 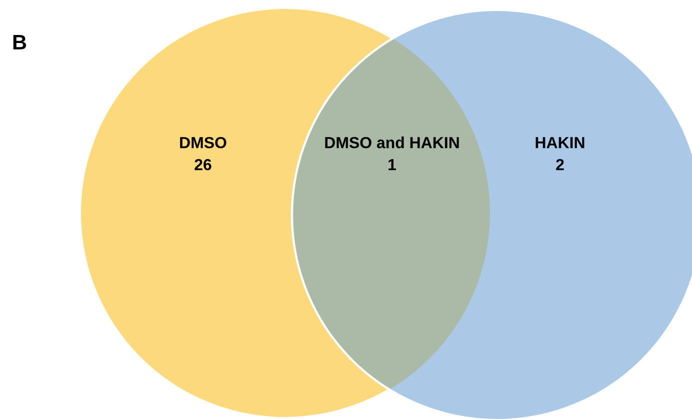 I want to click on category-label: DMSO, so click(x=203, y=142).